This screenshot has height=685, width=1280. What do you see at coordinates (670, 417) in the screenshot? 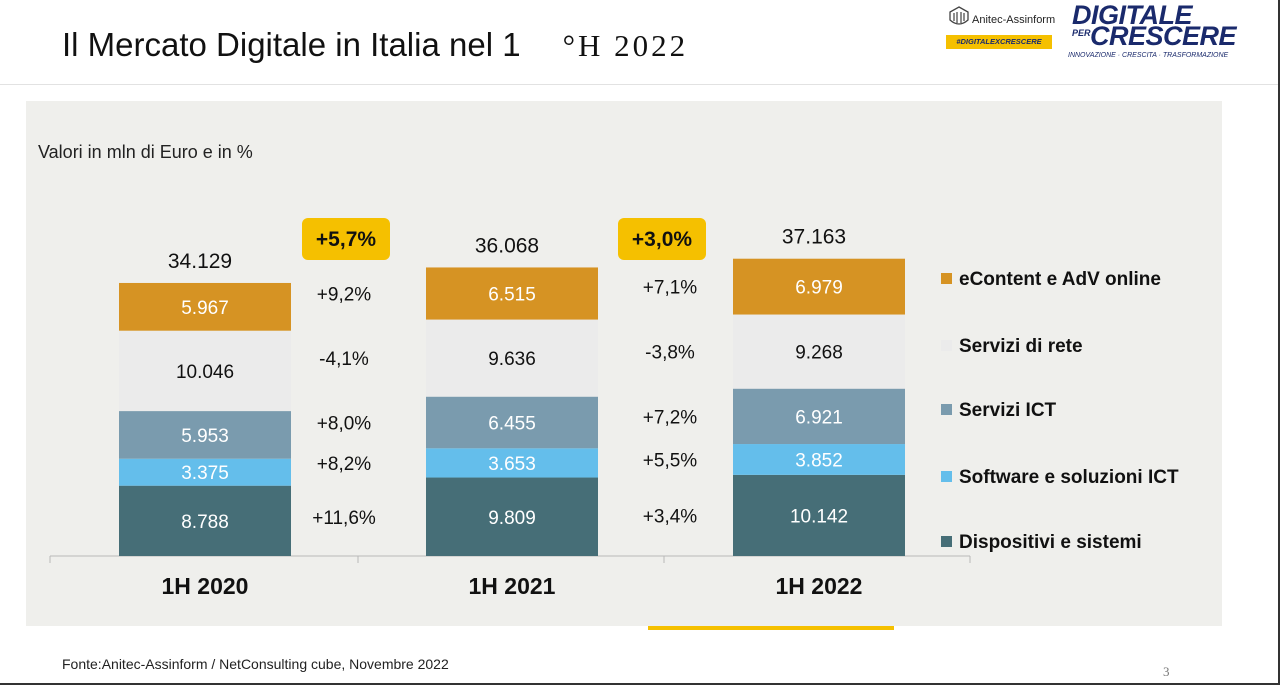
I see `growth-label: +7,2%` at bounding box center [670, 417].